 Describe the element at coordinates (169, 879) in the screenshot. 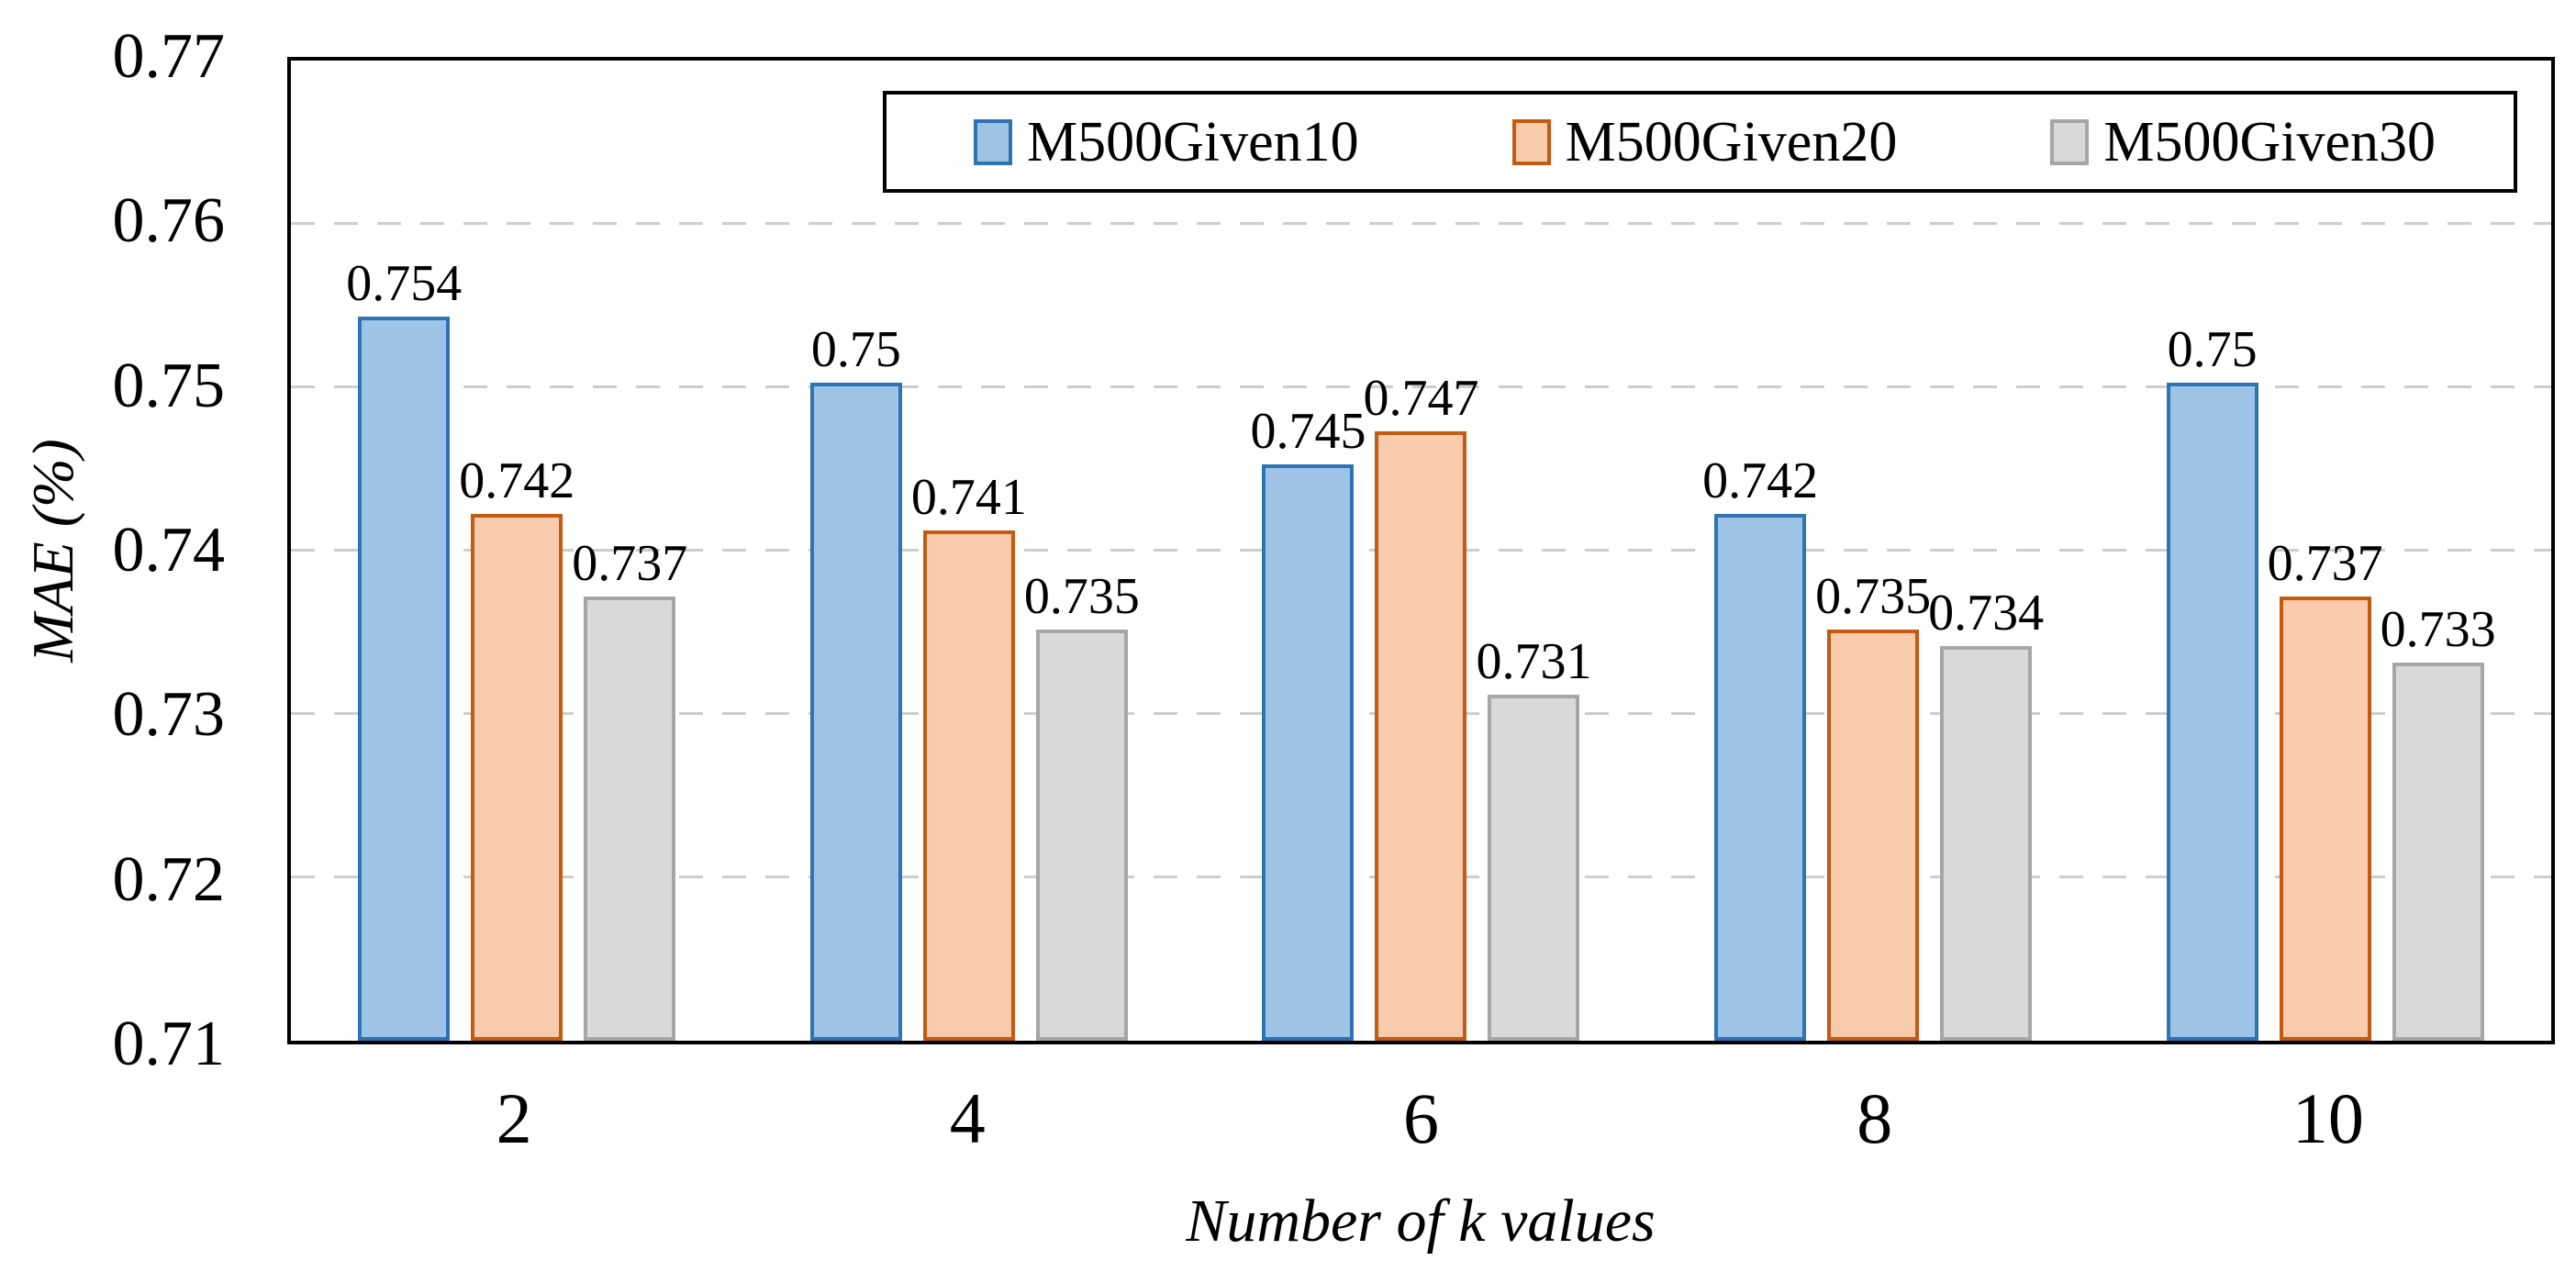

I see `y-tick-label: 0.72` at that location.